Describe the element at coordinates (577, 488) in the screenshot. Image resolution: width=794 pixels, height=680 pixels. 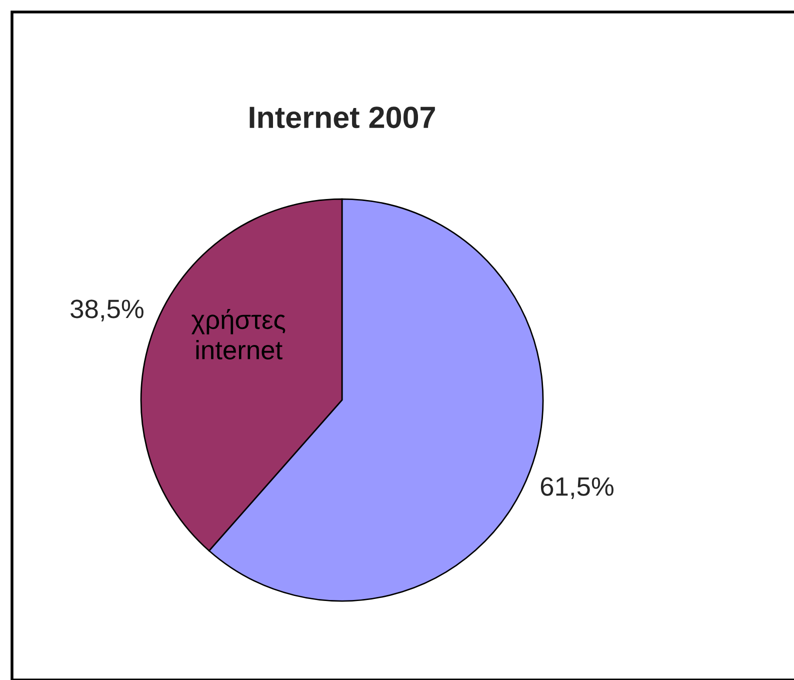
I see `data-label: 61,5%` at that location.